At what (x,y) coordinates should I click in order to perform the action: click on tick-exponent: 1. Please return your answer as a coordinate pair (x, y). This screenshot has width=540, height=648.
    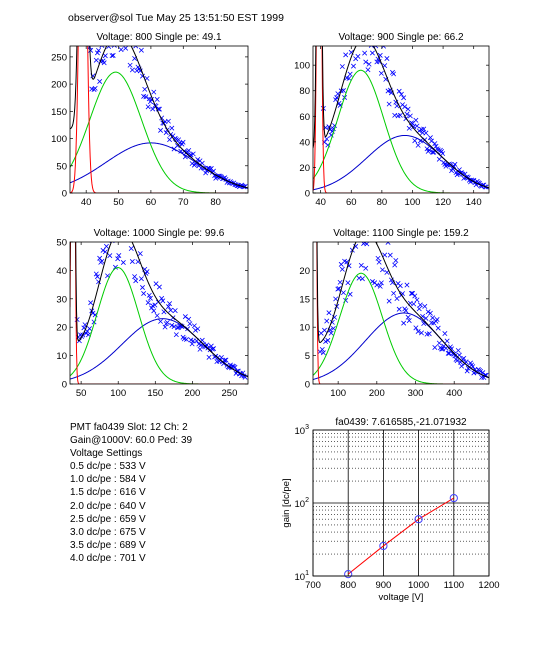
    Looking at the image, I should click on (307, 573).